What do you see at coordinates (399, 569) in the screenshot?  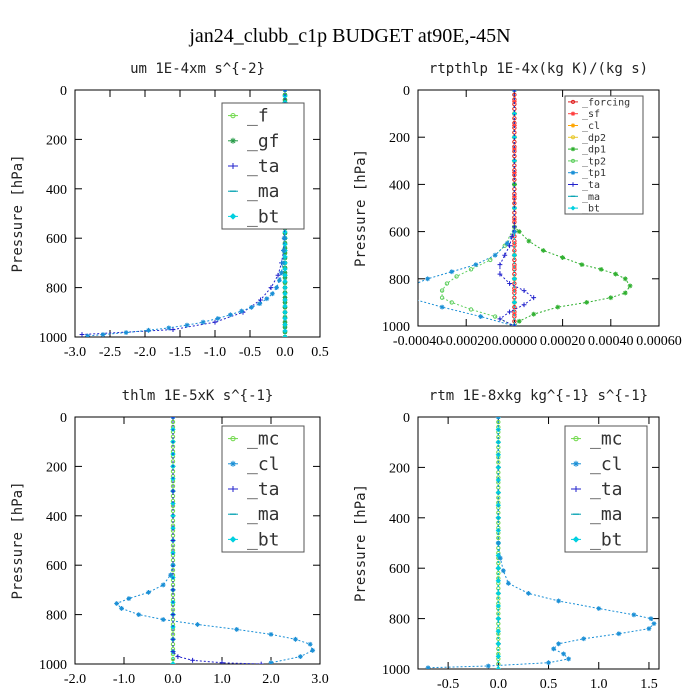 I see `y-tick-label: 600` at bounding box center [399, 569].